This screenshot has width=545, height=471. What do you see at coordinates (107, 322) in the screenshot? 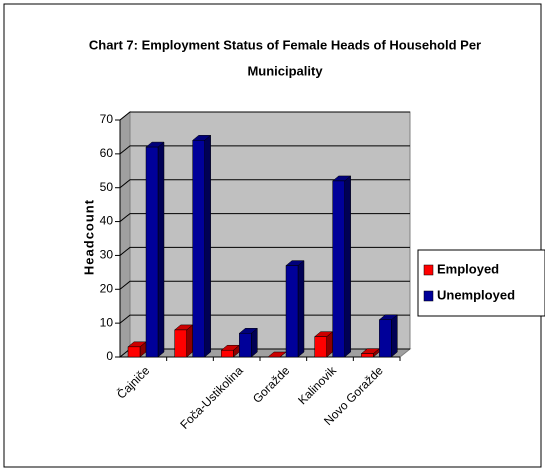
I see `y-tick-label: 10` at bounding box center [107, 322].